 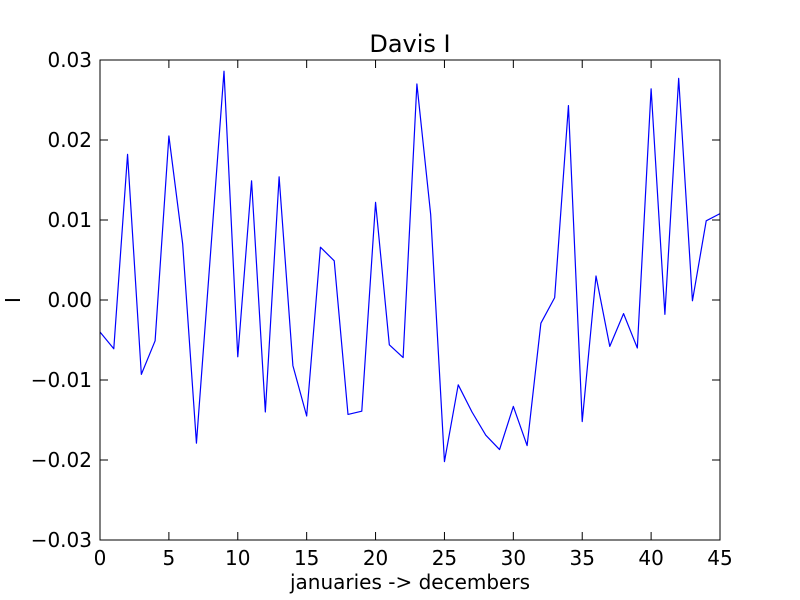 What do you see at coordinates (306, 558) in the screenshot?
I see `x-tick-label: 15` at bounding box center [306, 558].